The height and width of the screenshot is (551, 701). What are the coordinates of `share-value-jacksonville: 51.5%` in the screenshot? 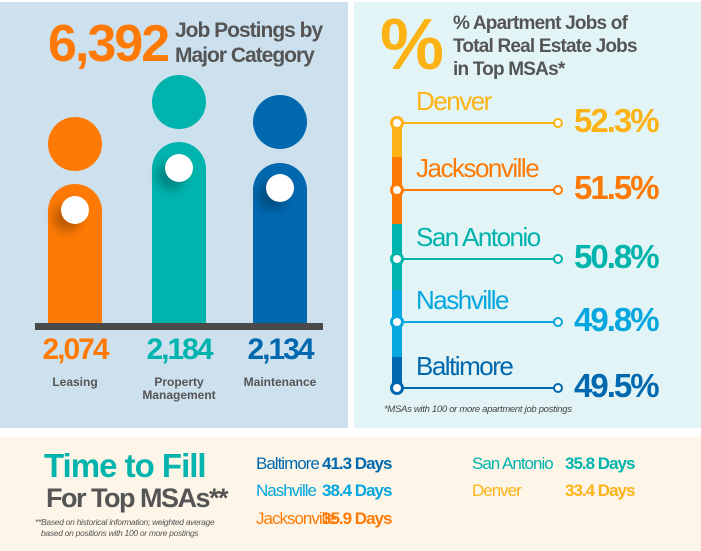 It's located at (617, 187).